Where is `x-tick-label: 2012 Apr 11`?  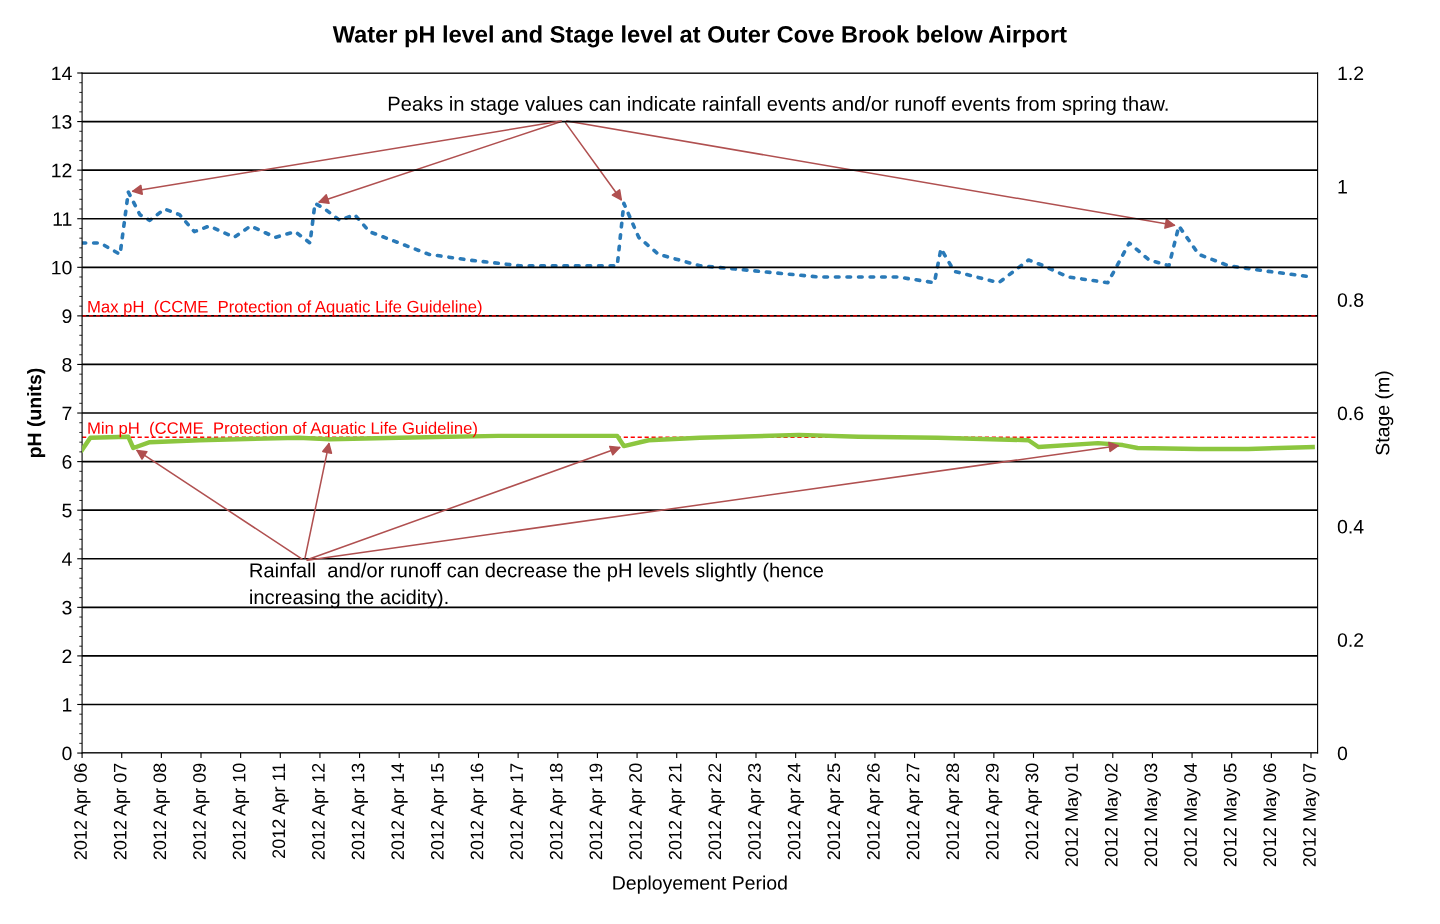
x-tick-label: 2012 Apr 11 is located at coordinates (280, 810).